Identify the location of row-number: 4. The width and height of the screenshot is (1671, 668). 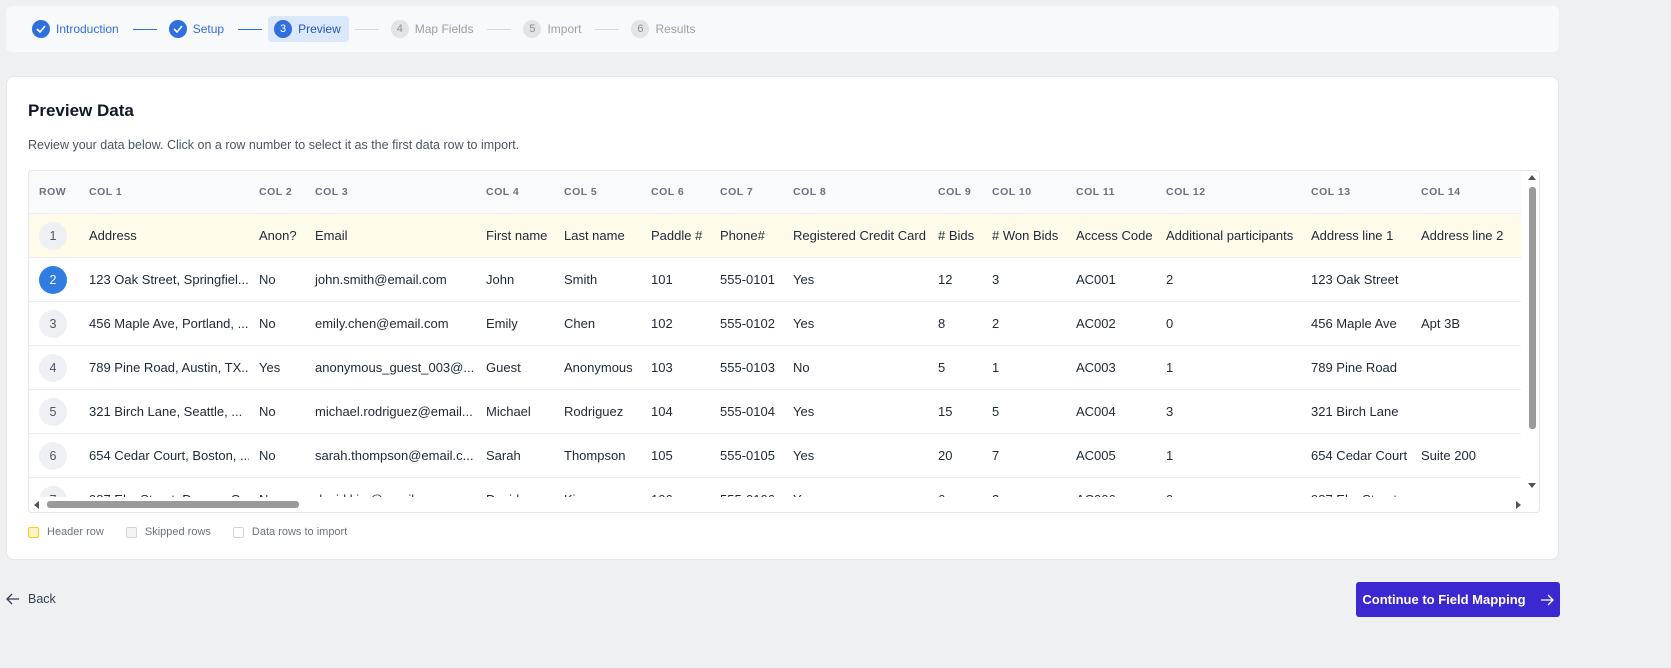
(53, 367).